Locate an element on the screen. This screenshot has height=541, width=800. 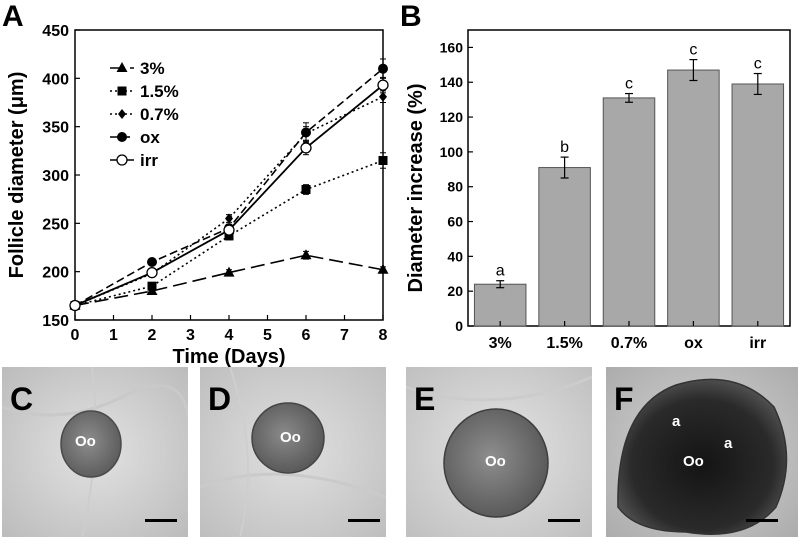
x-tick-label: 6 is located at coordinates (306, 335).